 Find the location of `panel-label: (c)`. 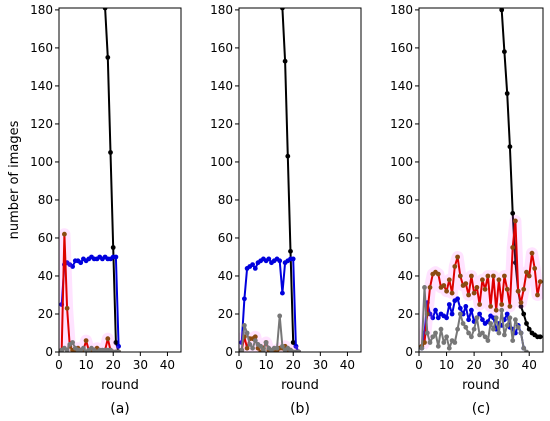

panel-label: (c) is located at coordinates (481, 409).